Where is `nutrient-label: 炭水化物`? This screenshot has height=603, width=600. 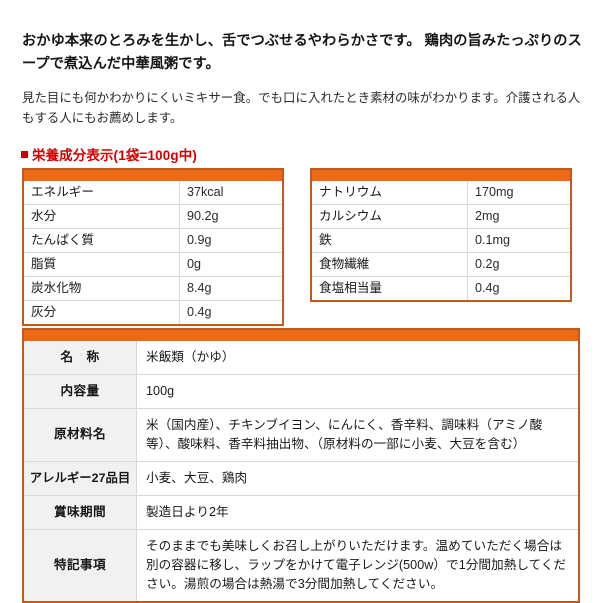 nutrient-label: 炭水化物 is located at coordinates (102, 288).